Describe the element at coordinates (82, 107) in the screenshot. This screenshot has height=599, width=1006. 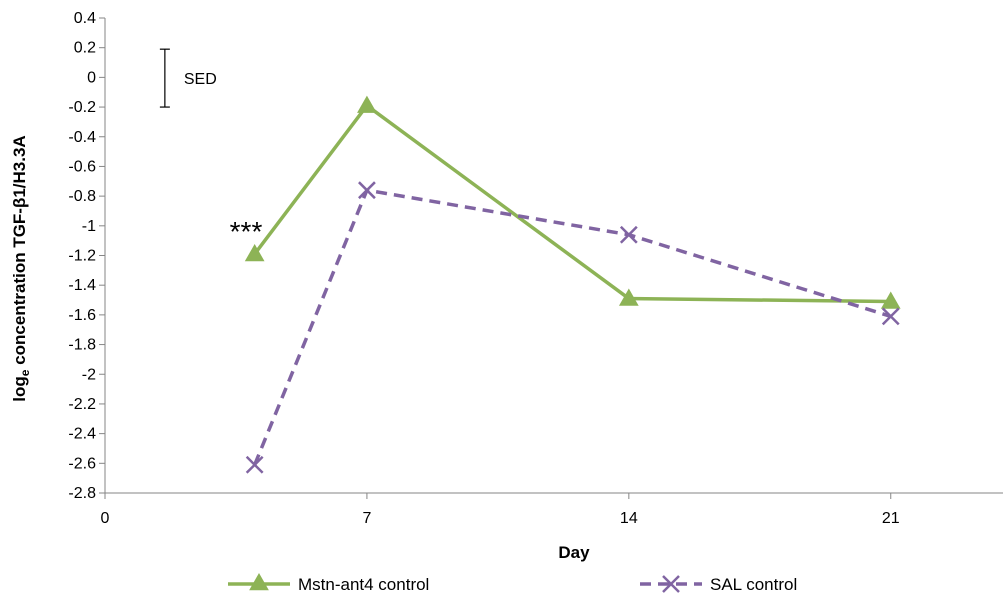
I see `y-tick-label: -0.2` at that location.